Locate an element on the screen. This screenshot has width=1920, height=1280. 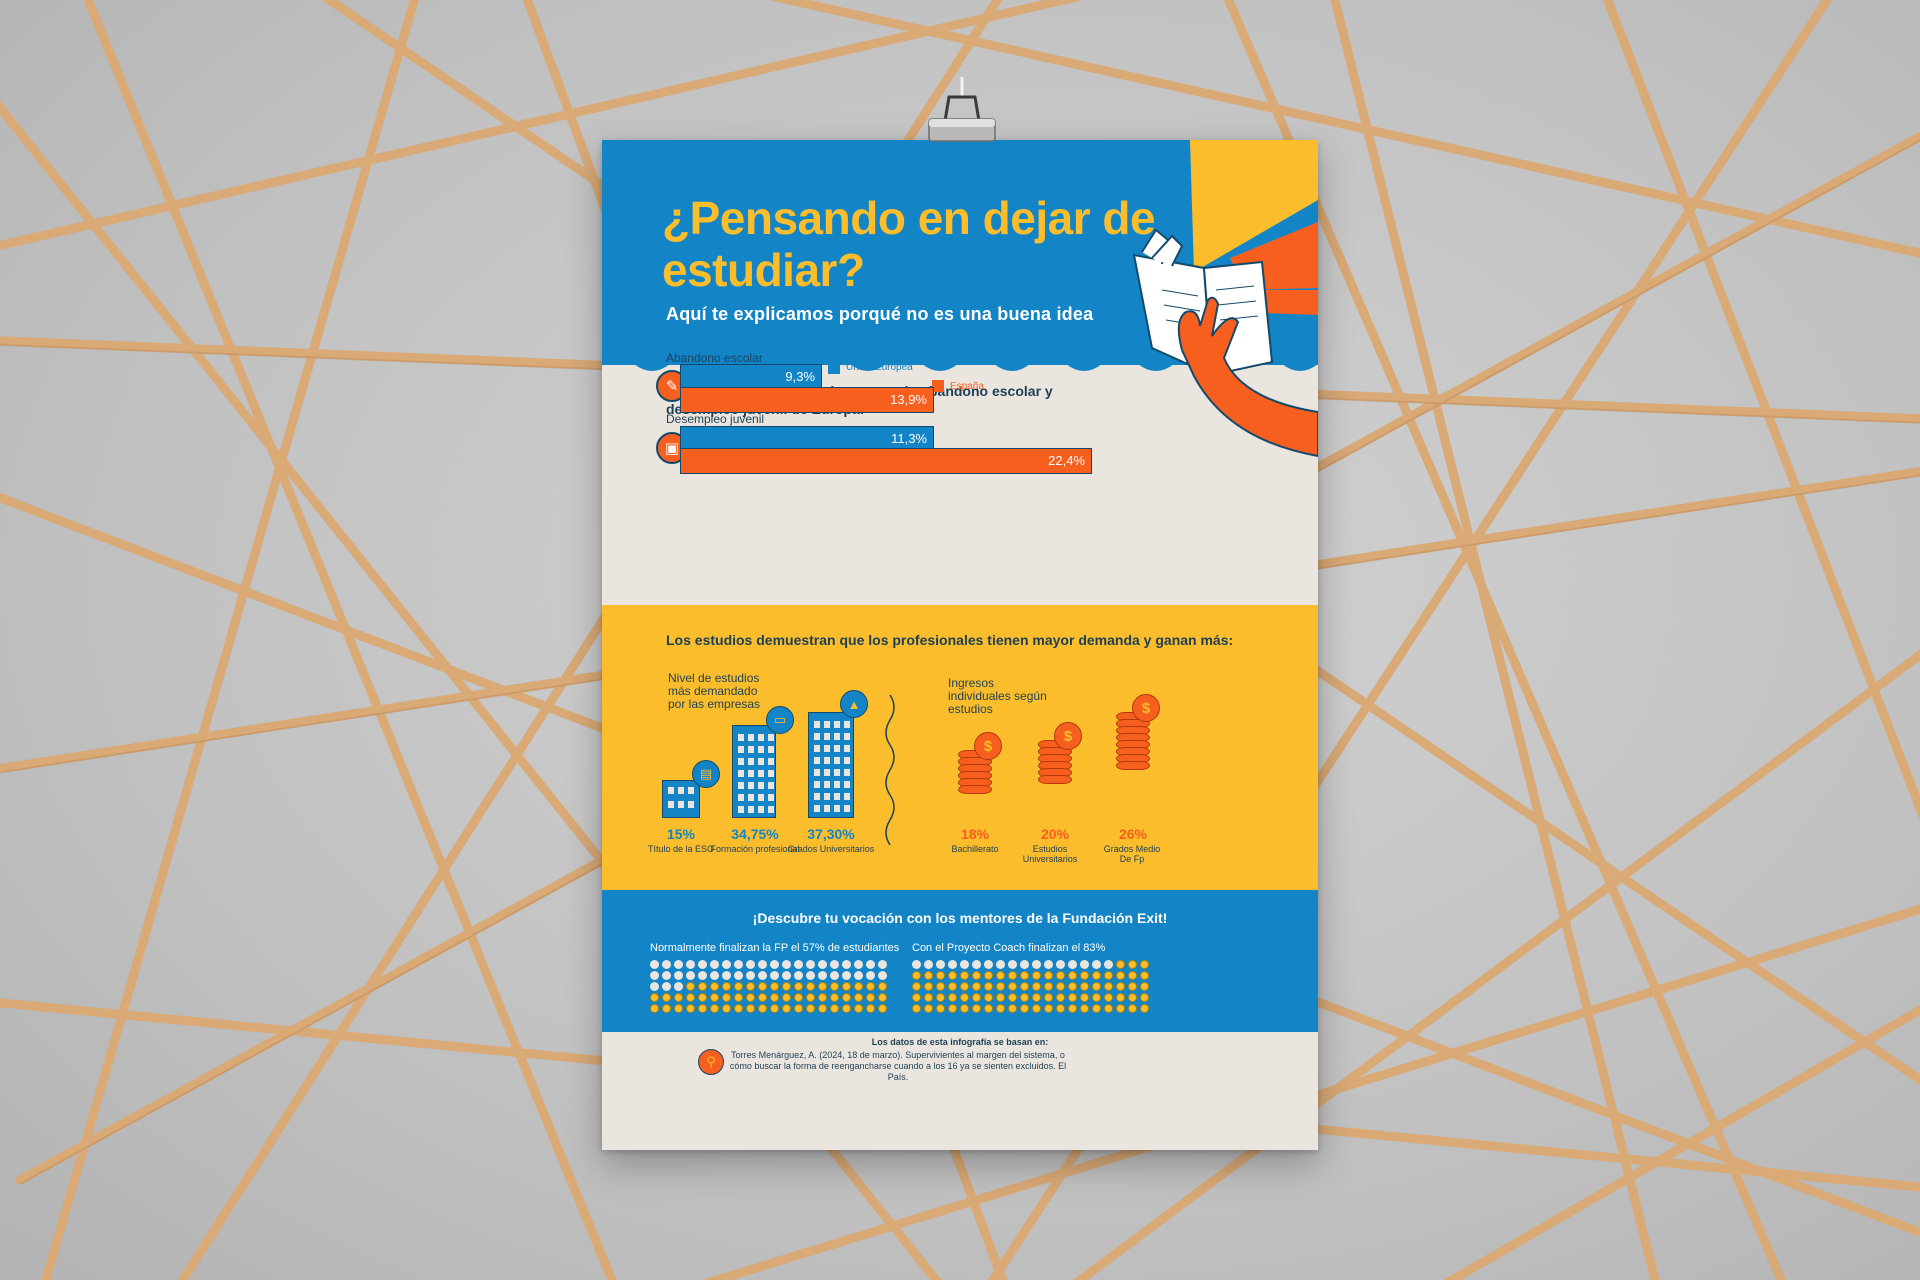
demand-label-universitarios: Grados Universitarios is located at coordinates (831, 849).